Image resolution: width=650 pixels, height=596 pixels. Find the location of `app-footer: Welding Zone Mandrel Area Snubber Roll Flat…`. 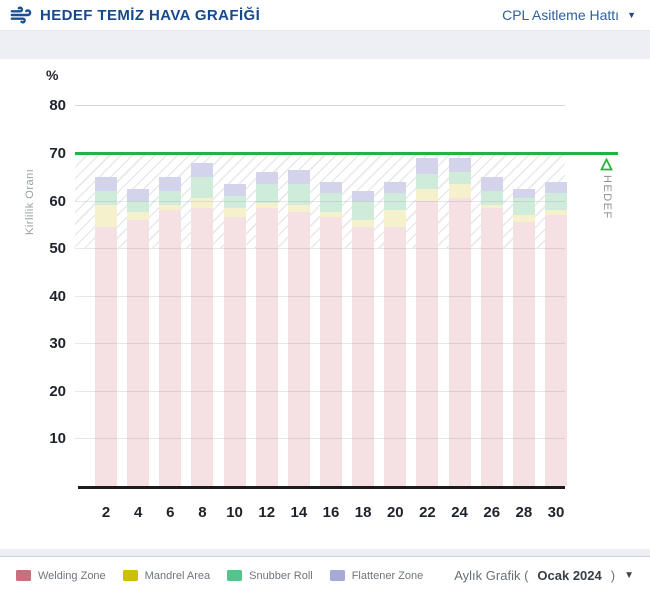

app-footer: Welding Zone Mandrel Area Snubber Roll Flat… is located at coordinates (325, 575).